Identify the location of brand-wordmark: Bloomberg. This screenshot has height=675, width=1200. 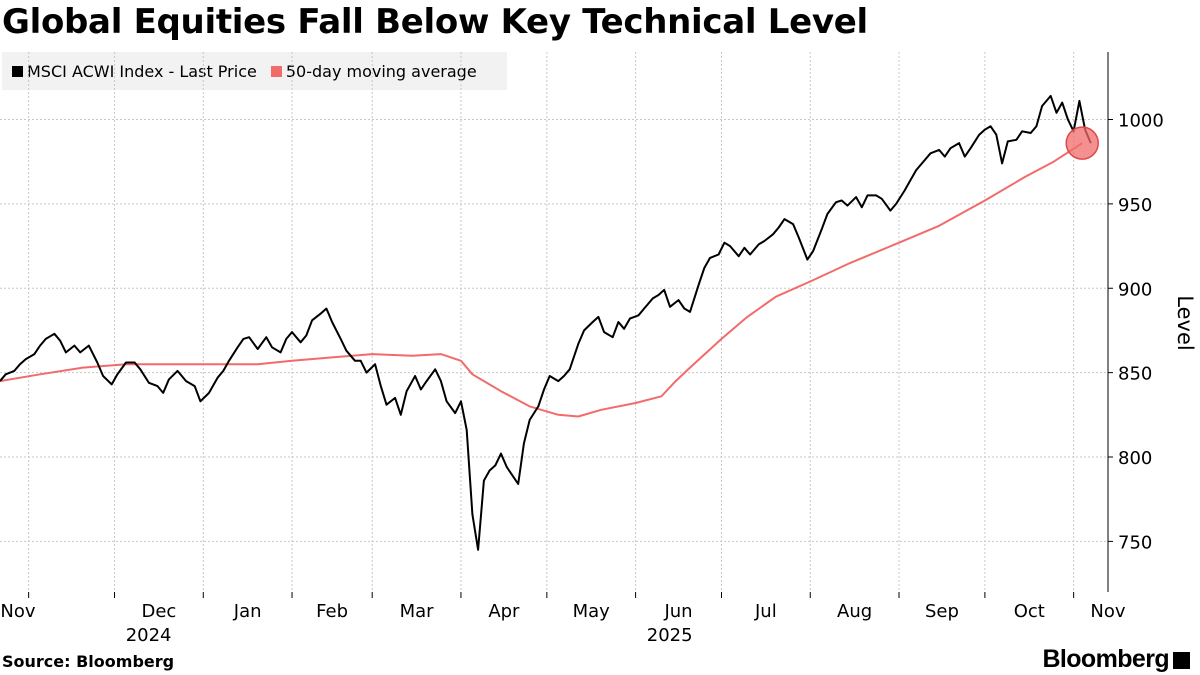
(1105, 659).